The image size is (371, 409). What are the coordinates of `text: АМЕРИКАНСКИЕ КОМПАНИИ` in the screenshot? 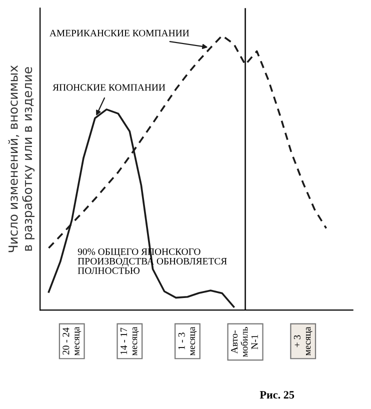 It's located at (120, 33).